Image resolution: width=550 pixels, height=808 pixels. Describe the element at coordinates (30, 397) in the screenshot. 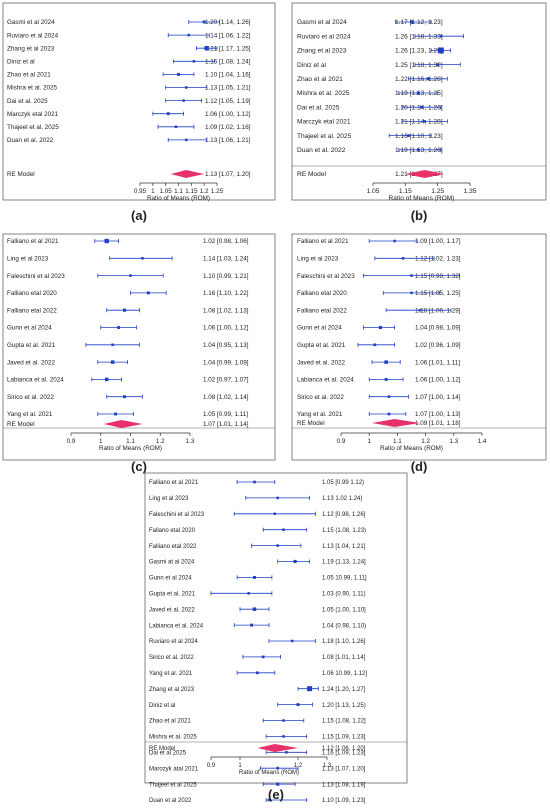

I see `study-label: Sirico et al. 2022` at that location.